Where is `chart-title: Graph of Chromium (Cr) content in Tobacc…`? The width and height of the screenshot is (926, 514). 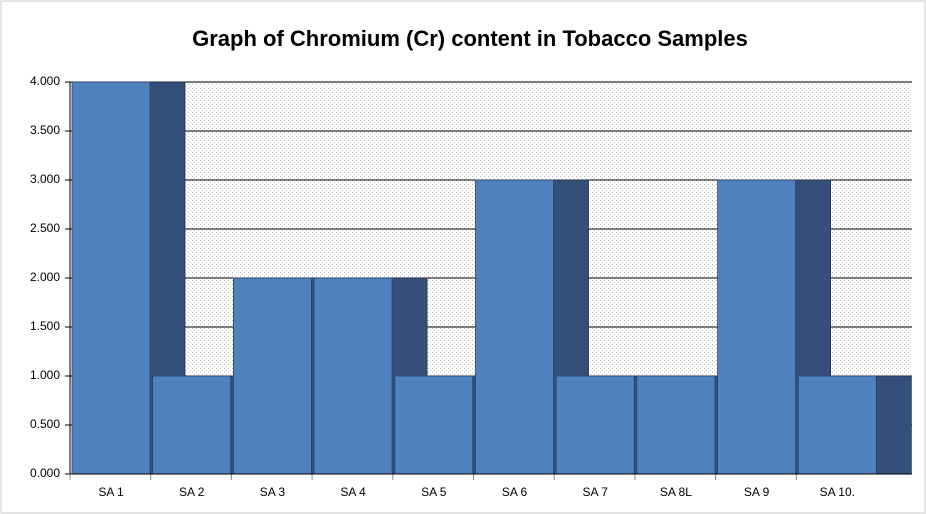
chart-title: Graph of Chromium (Cr) content in Tobacc… is located at coordinates (470, 38).